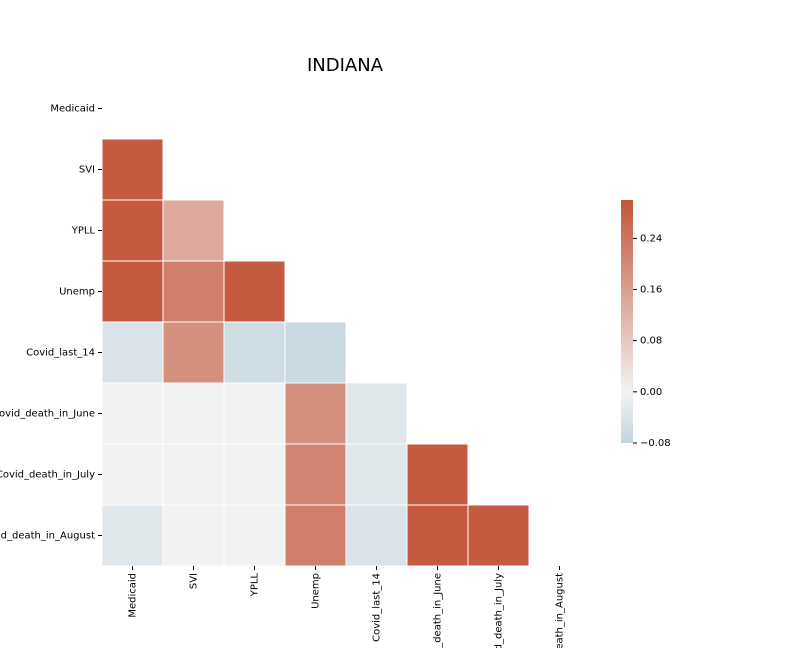 This screenshot has height=648, width=792. I want to click on y-tick-label: Covid_last_14, so click(60, 353).